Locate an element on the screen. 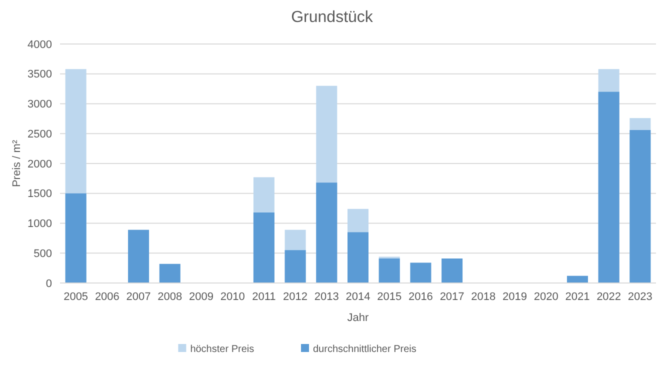 This screenshot has height=368, width=664. chart-title: Grundstück is located at coordinates (332, 17).